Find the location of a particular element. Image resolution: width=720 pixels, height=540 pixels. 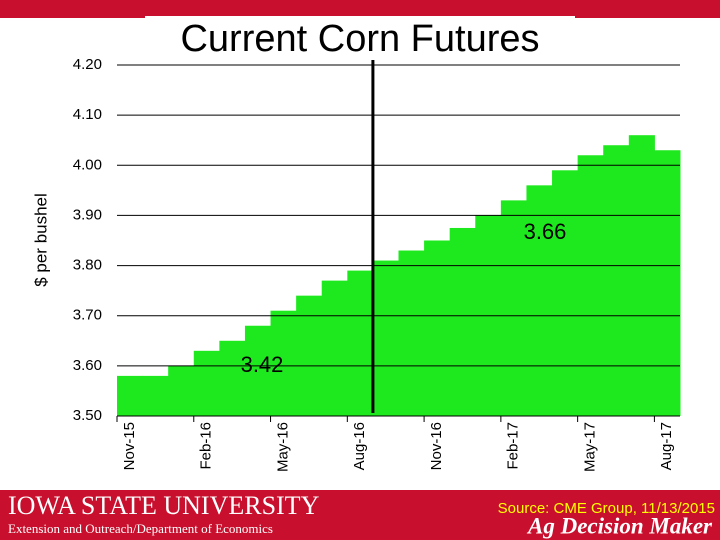

y-tick-label: 3.90 is located at coordinates (87, 214).